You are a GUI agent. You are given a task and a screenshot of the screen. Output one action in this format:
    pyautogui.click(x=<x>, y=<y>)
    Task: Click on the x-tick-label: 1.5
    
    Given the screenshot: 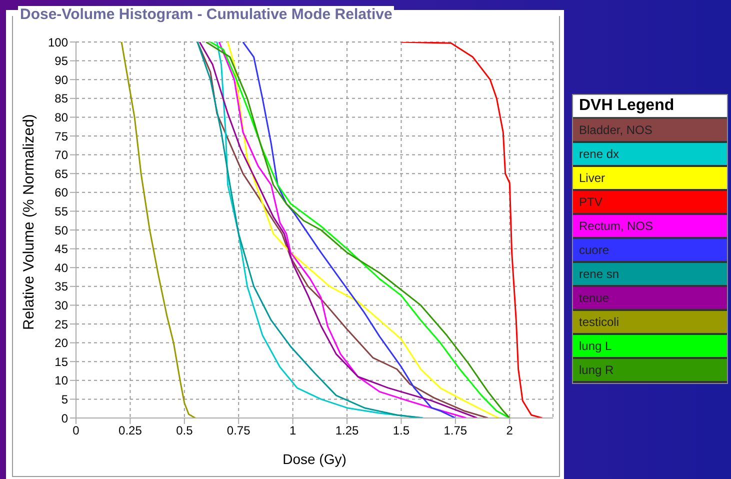 What is the action you would take?
    pyautogui.click(x=401, y=431)
    